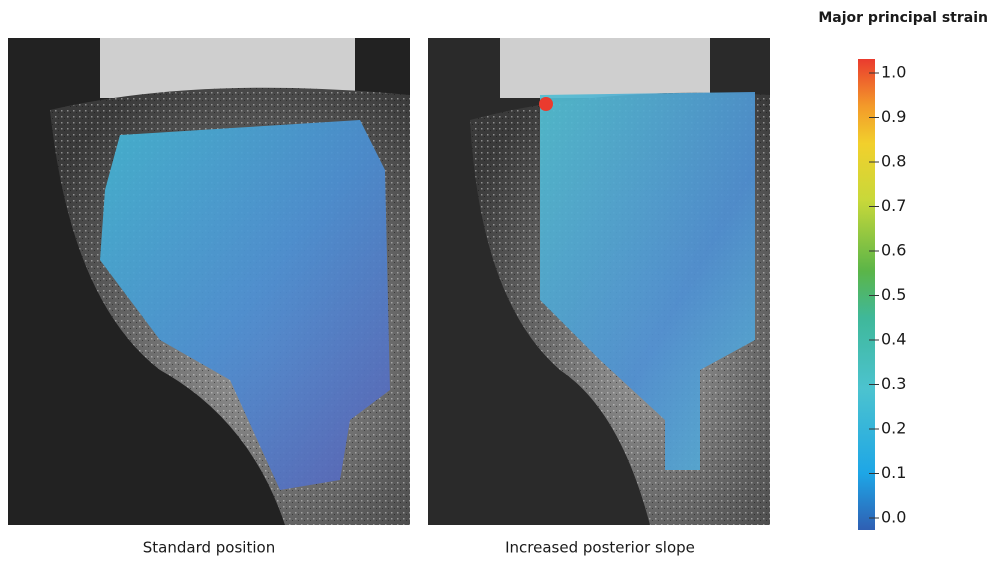 The height and width of the screenshot is (561, 992). Describe the element at coordinates (893, 517) in the screenshot. I see `tick-label: 0.0` at that location.